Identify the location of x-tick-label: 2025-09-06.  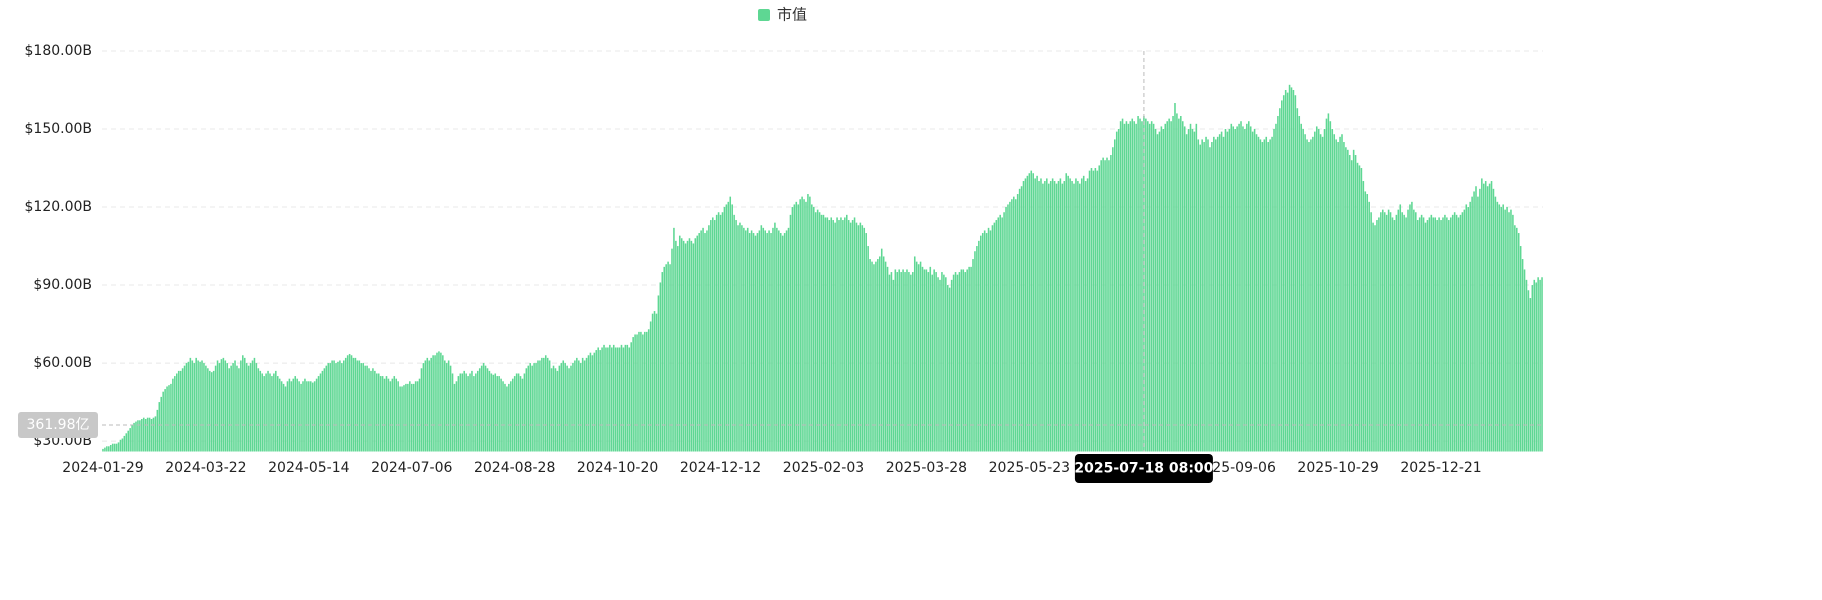
(1234, 468).